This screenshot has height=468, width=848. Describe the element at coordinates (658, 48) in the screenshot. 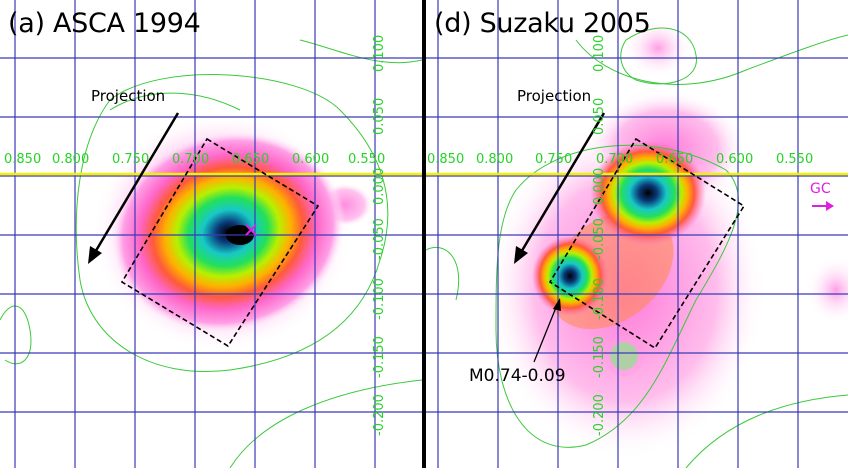

I see `emission-blob-top` at that location.